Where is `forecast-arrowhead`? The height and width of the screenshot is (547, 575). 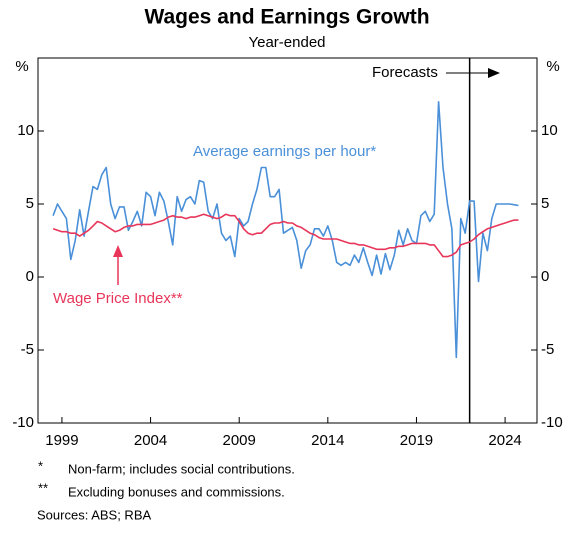 forecast-arrowhead is located at coordinates (494, 73).